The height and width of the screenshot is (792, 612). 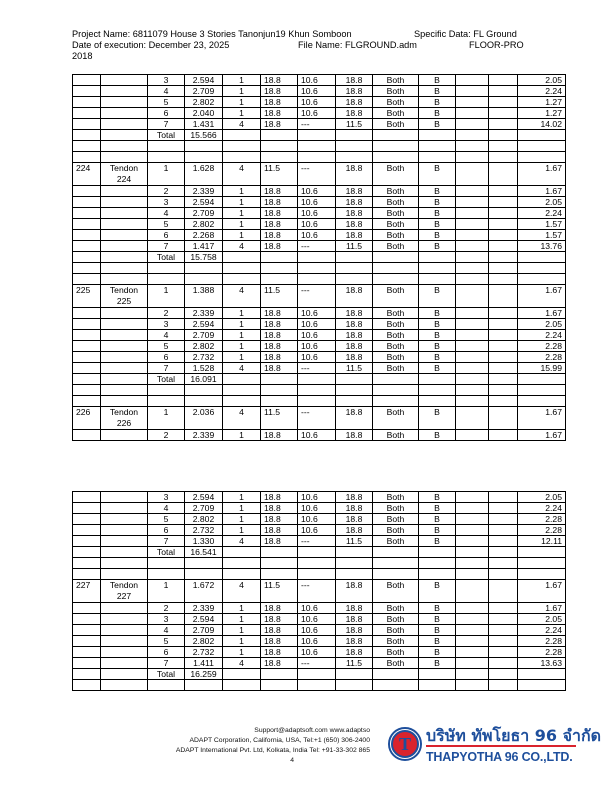 What do you see at coordinates (465, 34) in the screenshot?
I see `specific-data: Specific Data: FL Ground` at bounding box center [465, 34].